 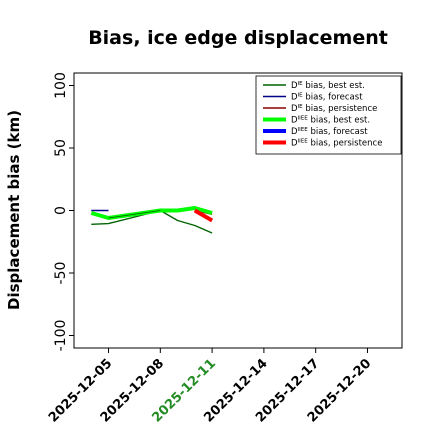 What do you see at coordinates (61, 336) in the screenshot?
I see `y-tick-label: -100` at bounding box center [61, 336].